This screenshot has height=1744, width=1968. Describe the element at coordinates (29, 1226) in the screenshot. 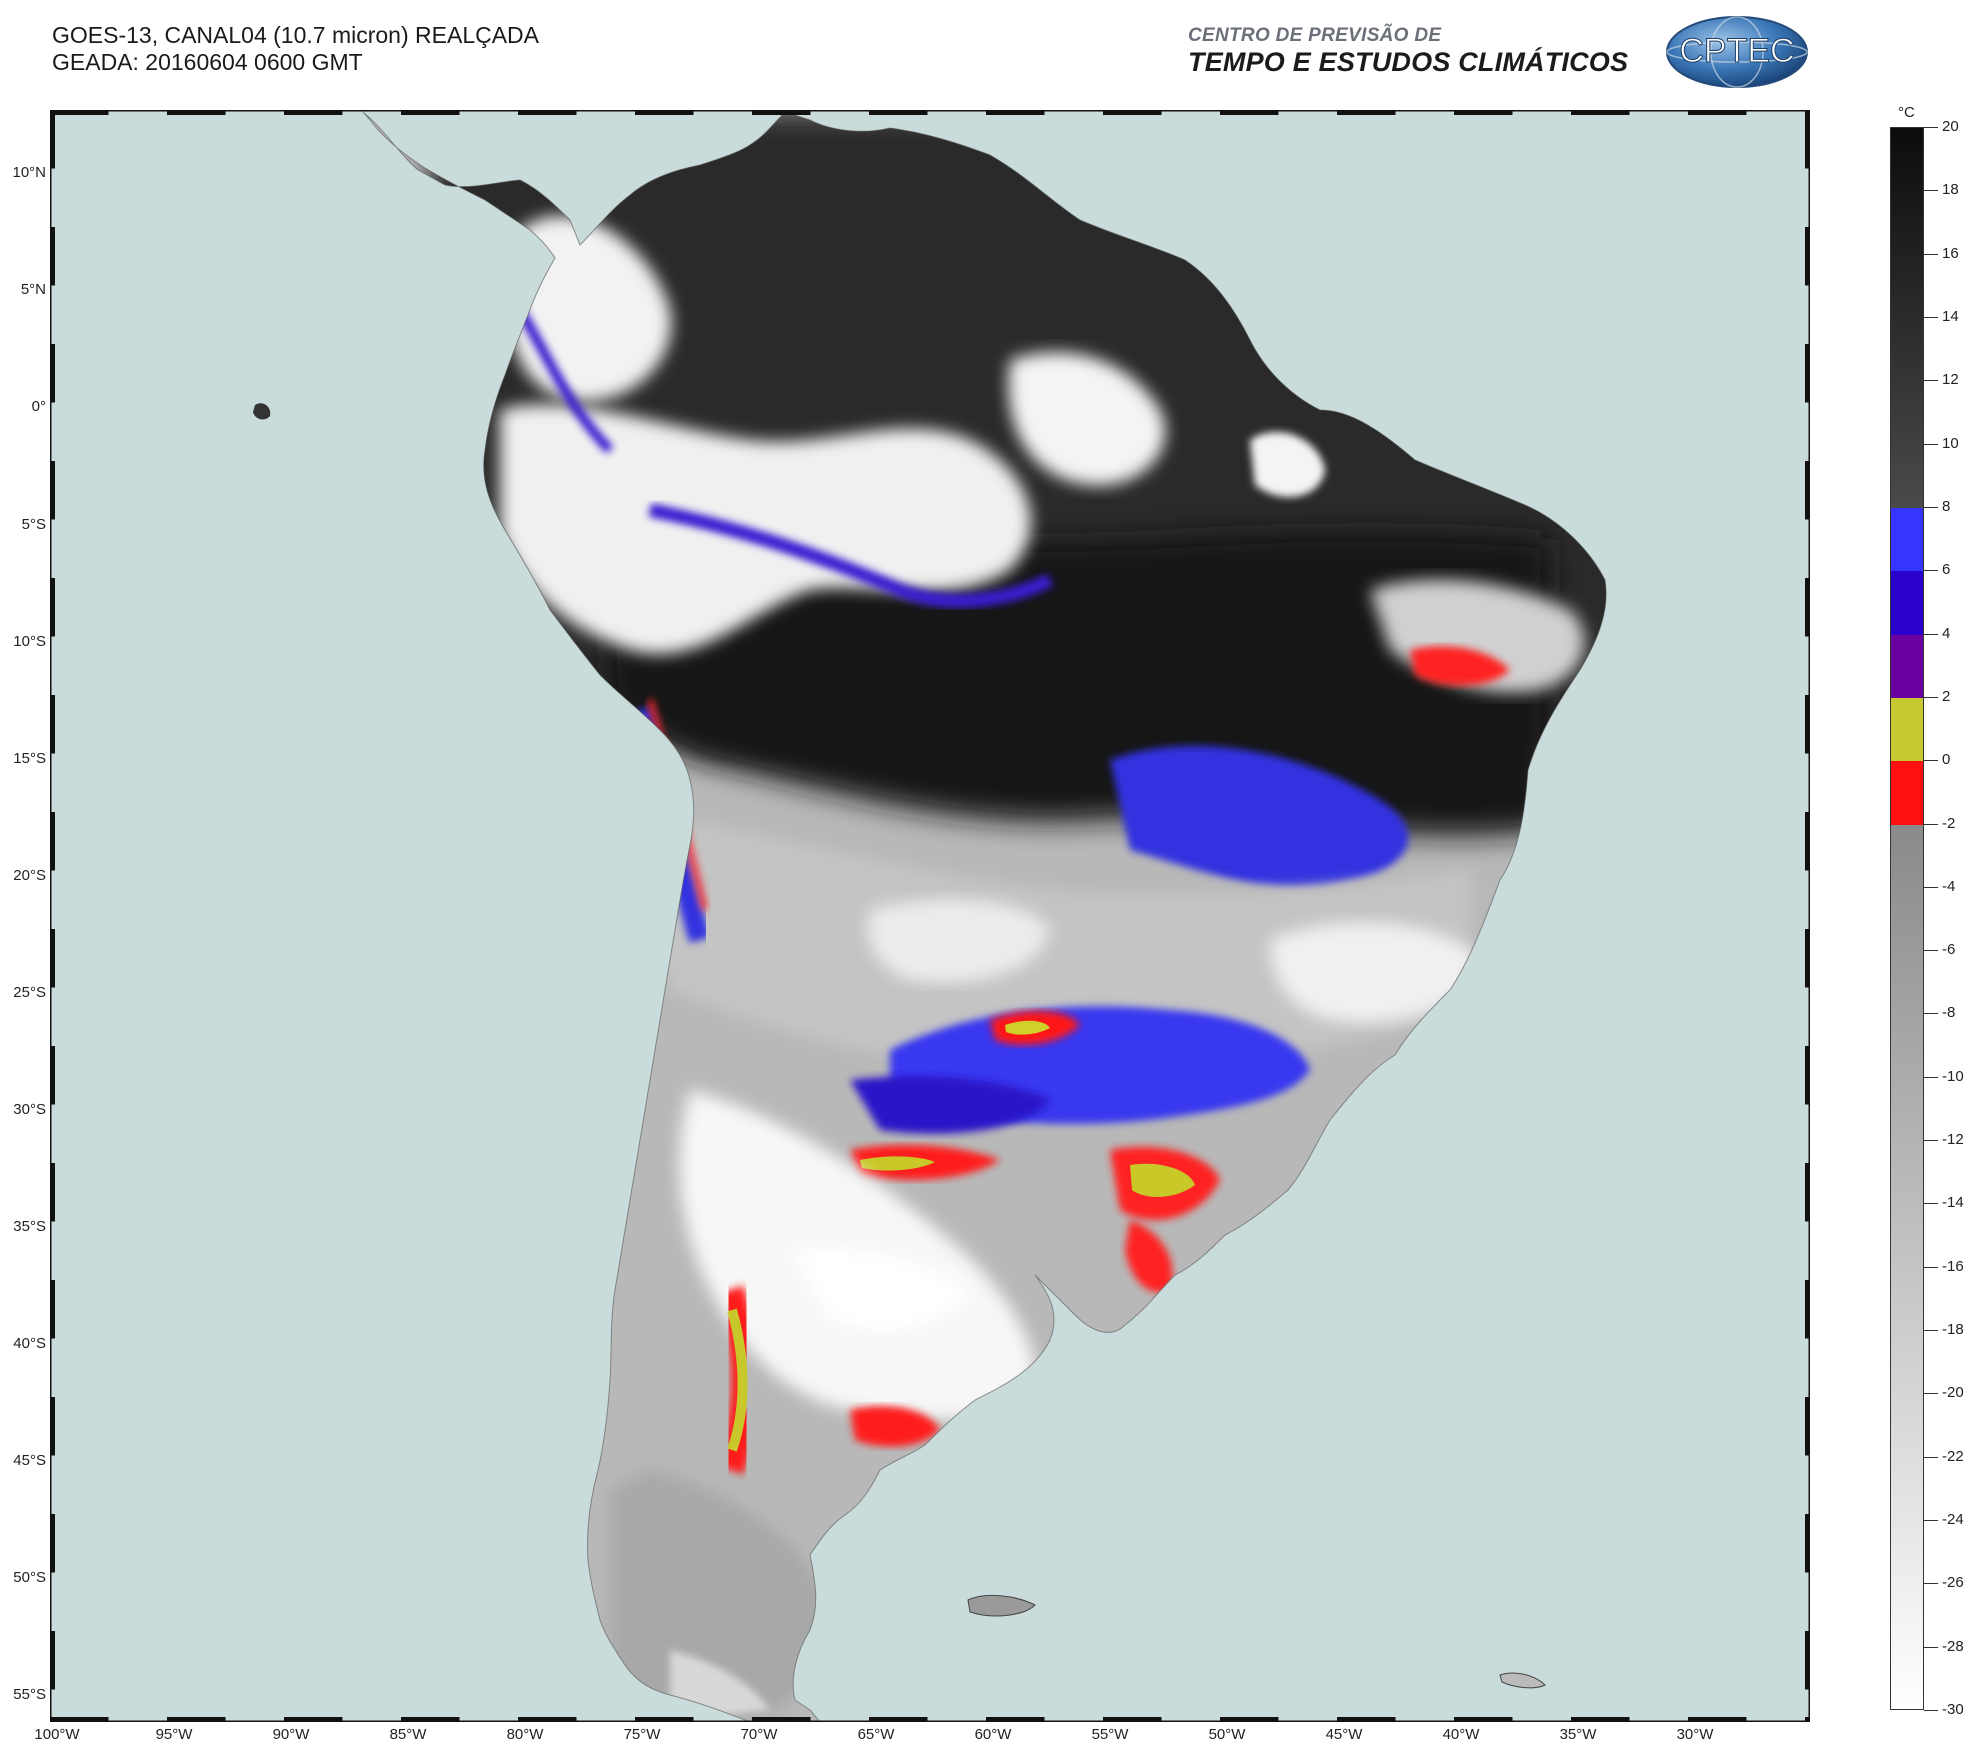

I see `lat-label: 35°S` at that location.